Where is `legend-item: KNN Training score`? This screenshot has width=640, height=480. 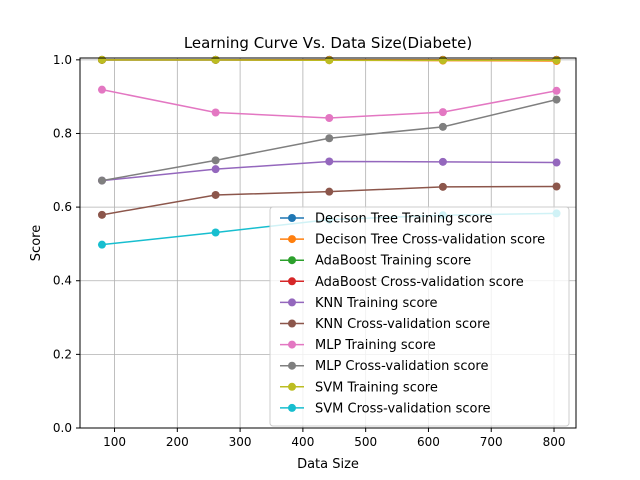 legend-item: KNN Training score is located at coordinates (358, 303).